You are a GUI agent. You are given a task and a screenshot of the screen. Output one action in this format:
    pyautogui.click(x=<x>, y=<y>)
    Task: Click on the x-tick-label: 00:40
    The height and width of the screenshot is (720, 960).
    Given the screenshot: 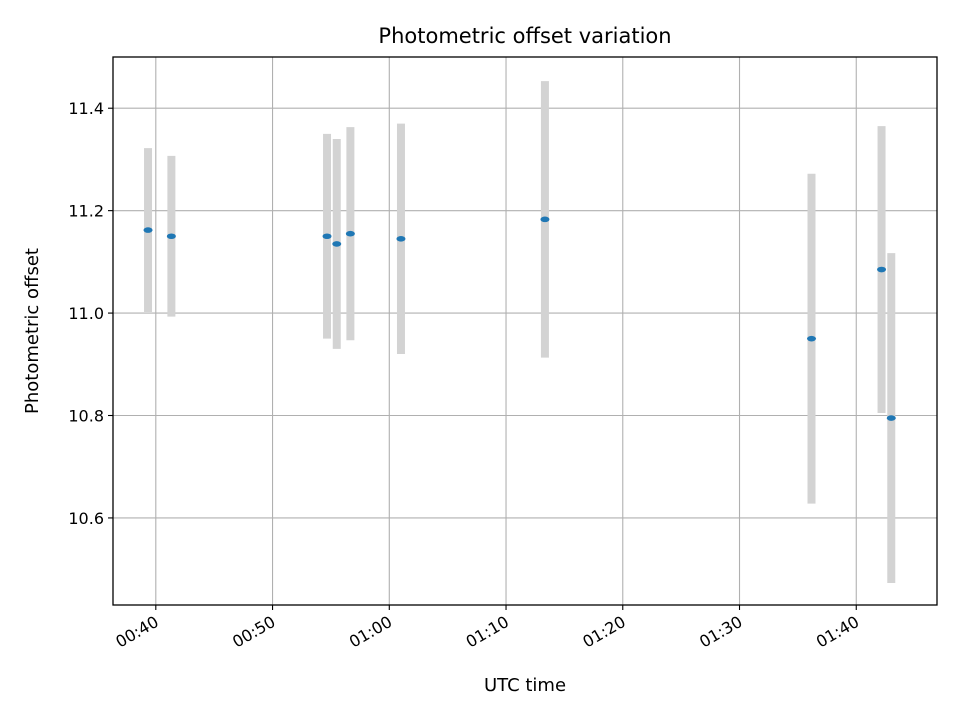 What is the action you would take?
    pyautogui.click(x=136, y=632)
    